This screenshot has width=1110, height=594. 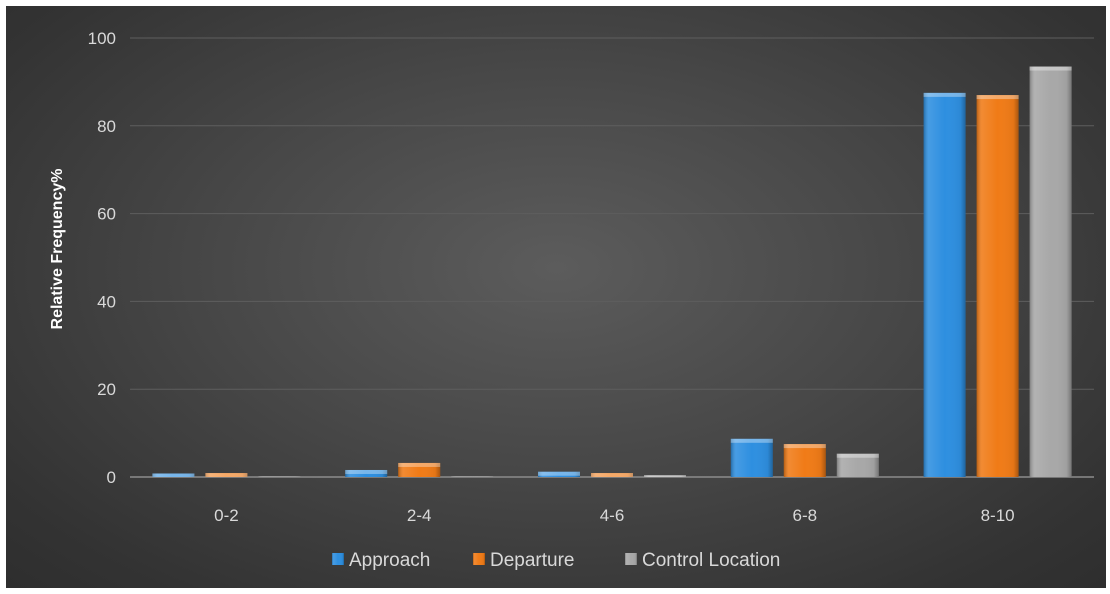 I want to click on y-tick-label: 60, so click(x=106, y=214).